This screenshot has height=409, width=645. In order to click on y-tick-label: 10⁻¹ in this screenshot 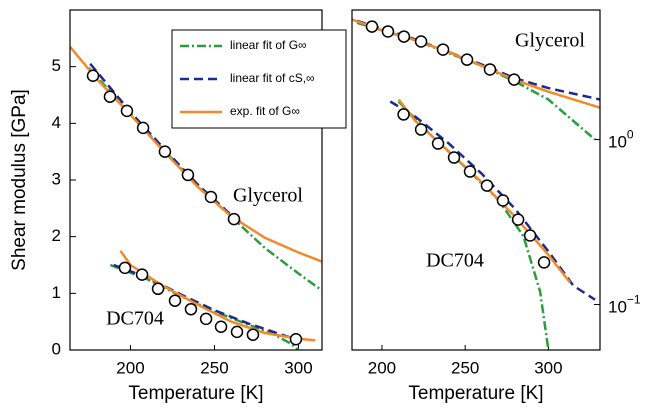, I will do `click(624, 305)`.